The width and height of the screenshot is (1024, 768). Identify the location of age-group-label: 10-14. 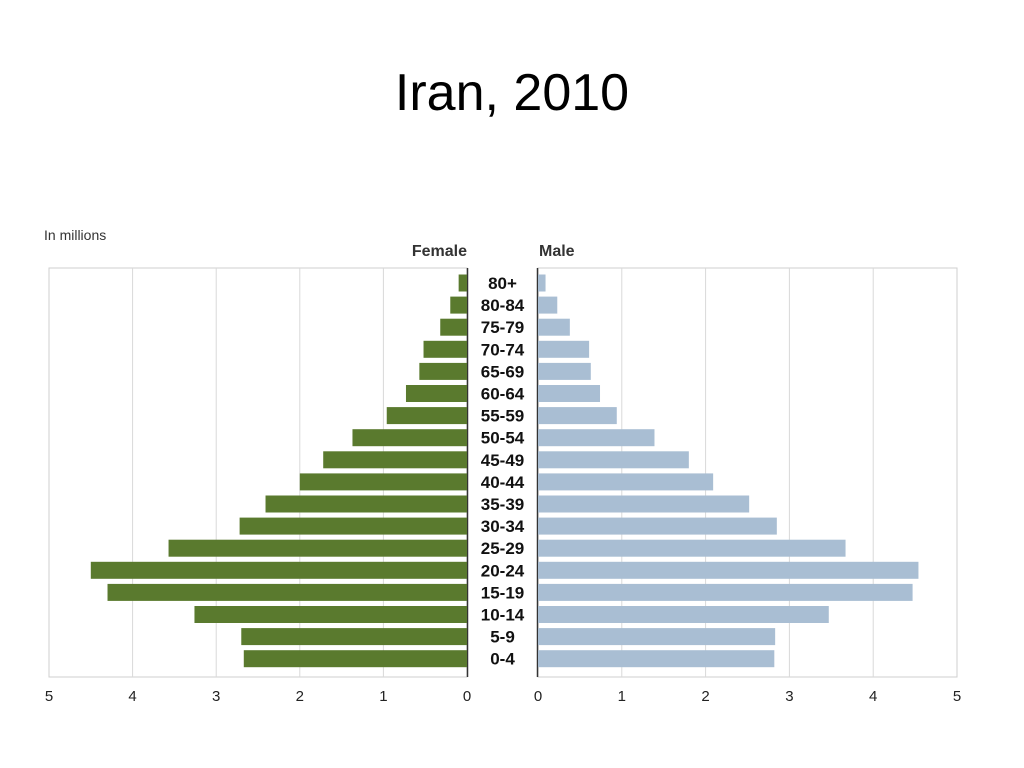
(503, 615).